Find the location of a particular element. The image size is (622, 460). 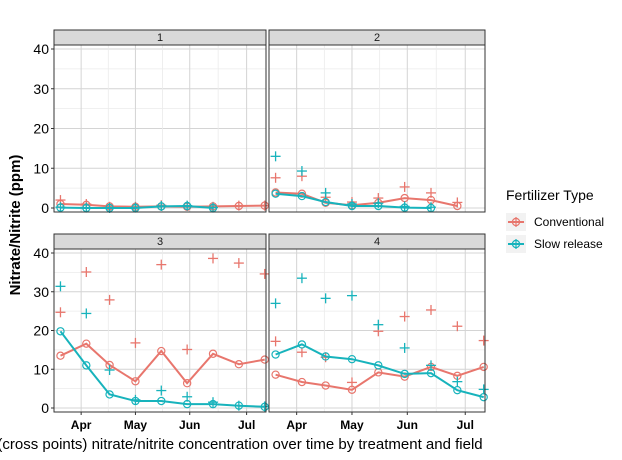

legend-label: Conventional is located at coordinates (569, 222).